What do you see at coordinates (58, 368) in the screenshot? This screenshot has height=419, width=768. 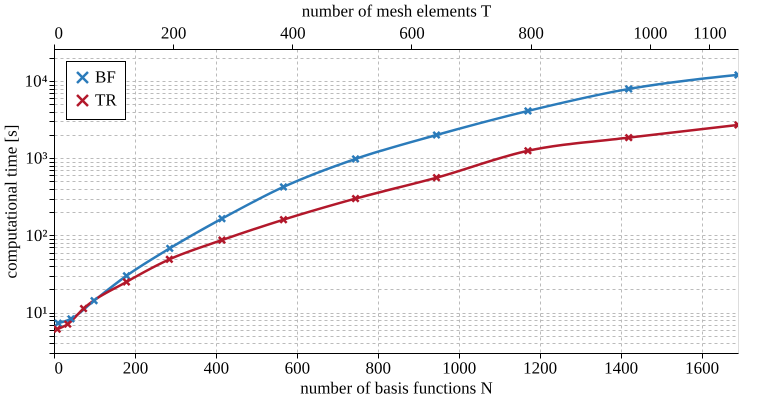 I see `x-tick-label: 0` at bounding box center [58, 368].